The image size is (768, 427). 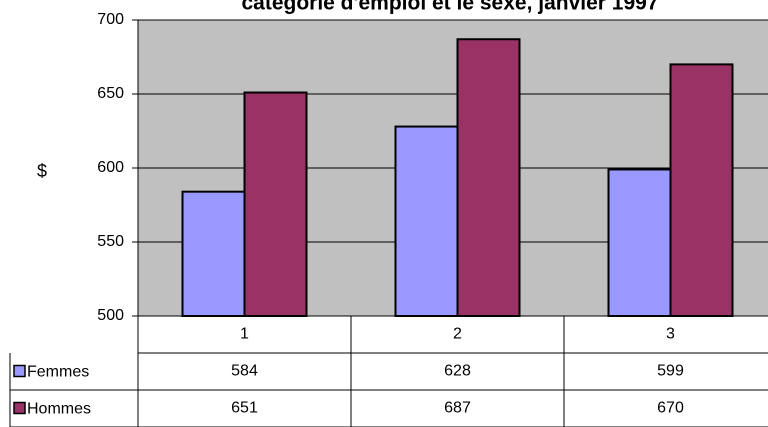 What do you see at coordinates (42, 171) in the screenshot?
I see `y-axis-label: $` at bounding box center [42, 171].